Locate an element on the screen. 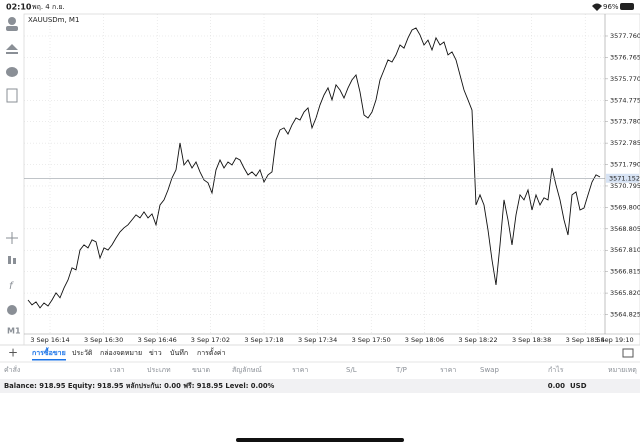 Image resolution: width=640 pixels, height=447 pixels. layout-icon is located at coordinates (628, 353).